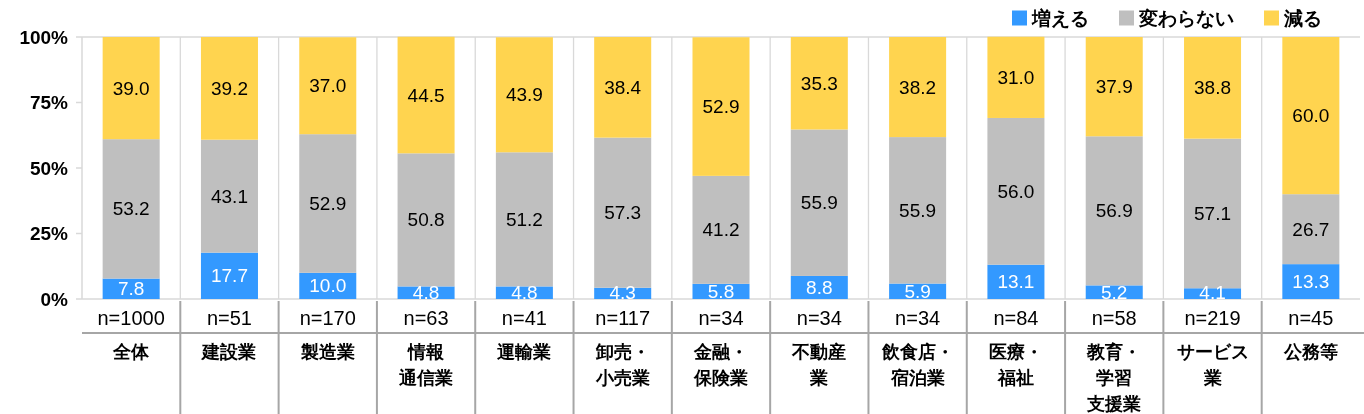 This screenshot has height=414, width=1364. Describe the element at coordinates (328, 286) in the screenshot. I see `data-label: 10.0` at that location.